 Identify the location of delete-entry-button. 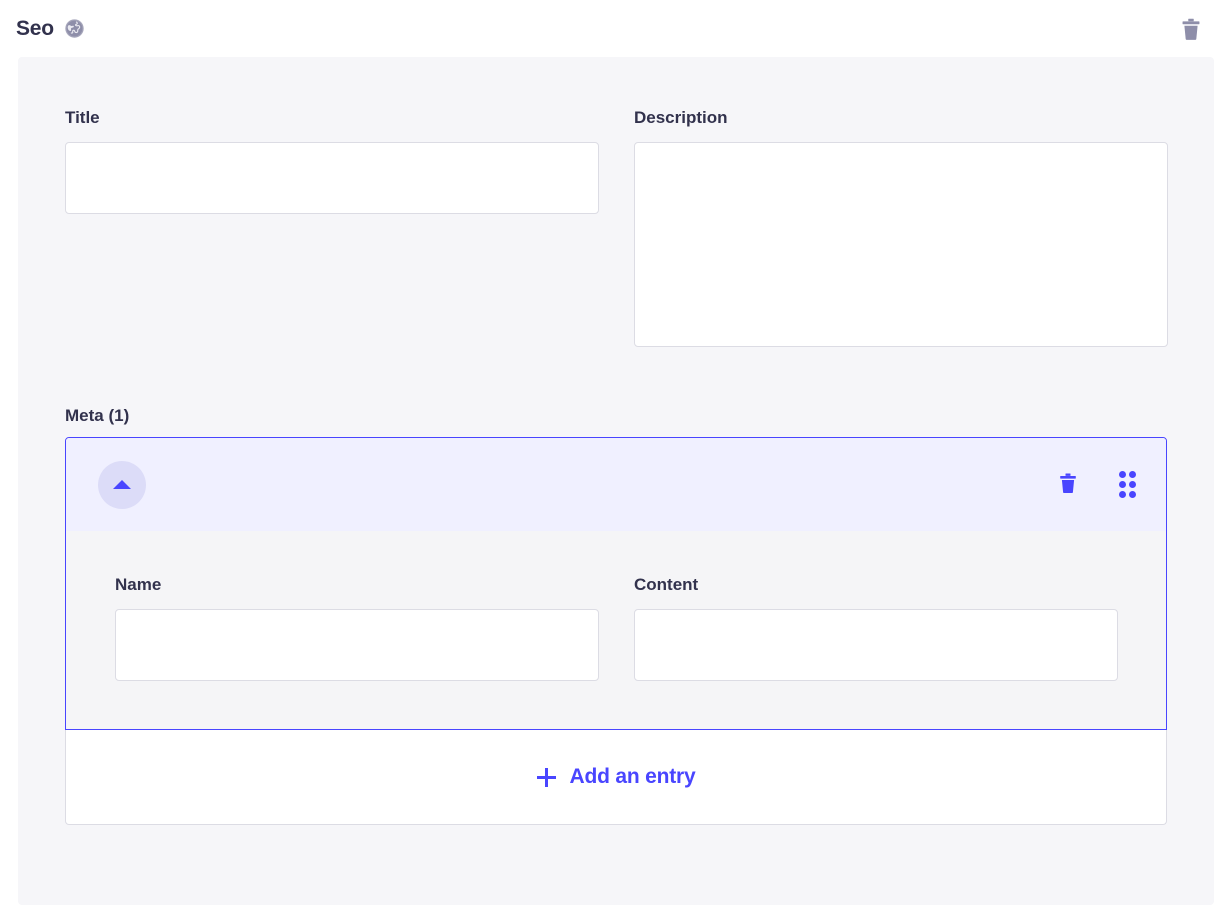
(1191, 30).